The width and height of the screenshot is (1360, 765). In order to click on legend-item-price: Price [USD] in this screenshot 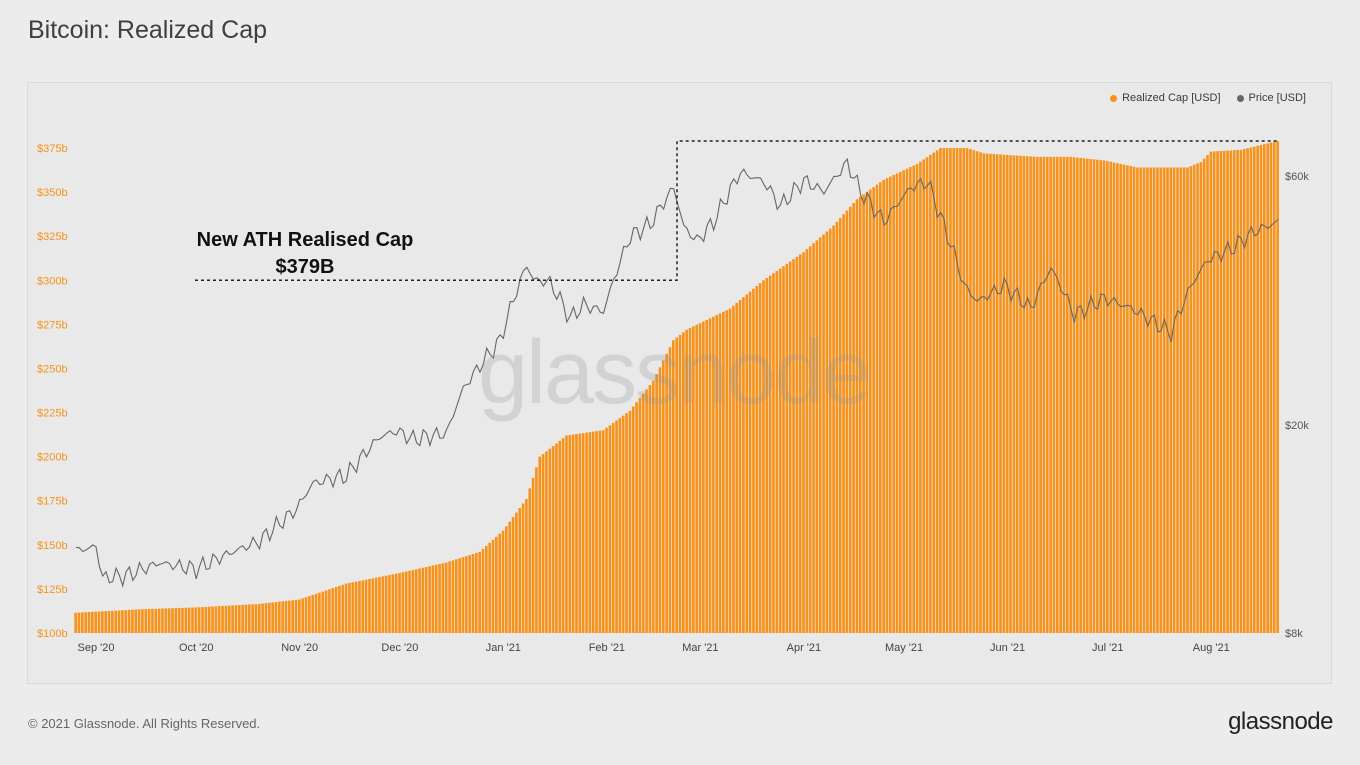, I will do `click(1271, 98)`.